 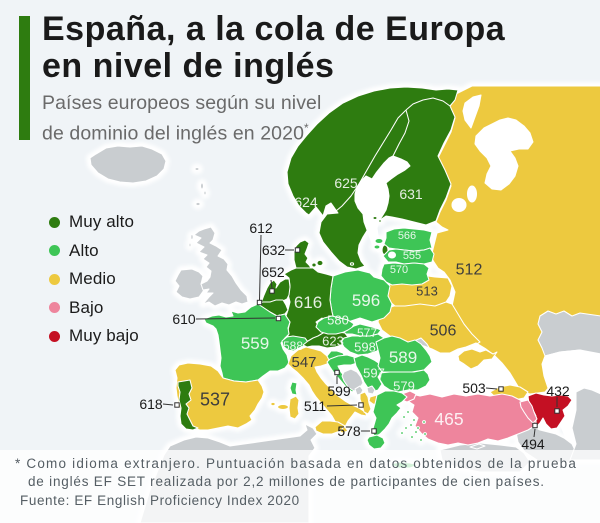 What do you see at coordinates (533, 444) in the screenshot?
I see `svg-text: 494` at bounding box center [533, 444].